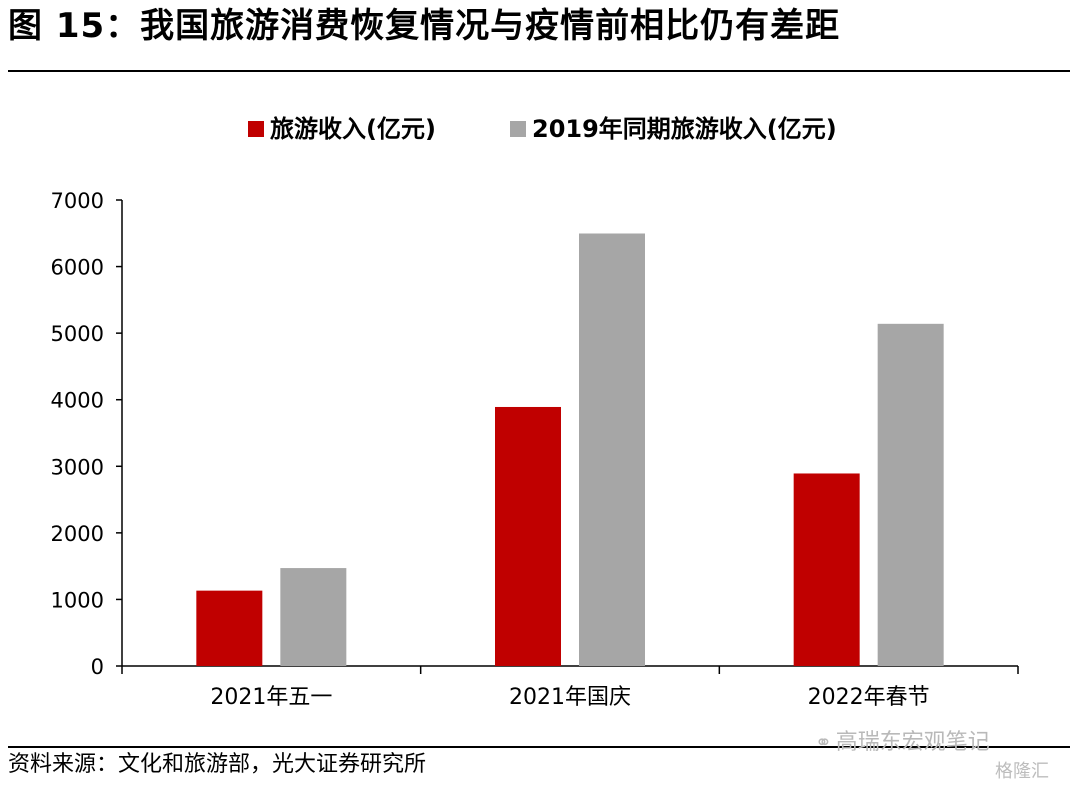 This screenshot has height=790, width=1080. I want to click on y-axis: 0 1000 2000 3000 4000 5000 6000 7000, so click(87, 434).